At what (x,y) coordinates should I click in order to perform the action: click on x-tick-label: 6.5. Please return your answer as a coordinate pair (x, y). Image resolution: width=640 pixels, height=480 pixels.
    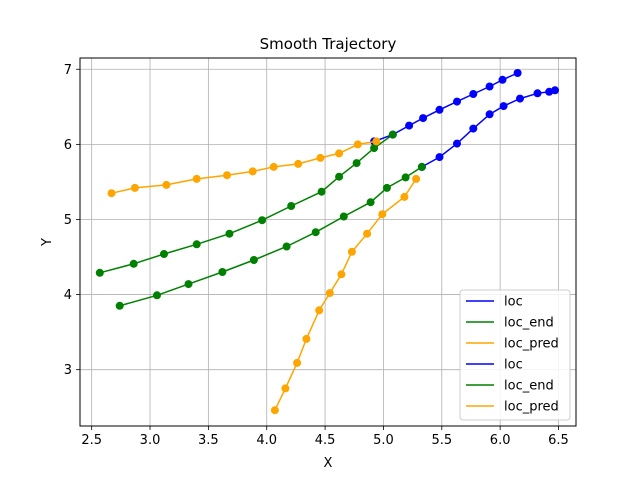
    Looking at the image, I should click on (558, 440).